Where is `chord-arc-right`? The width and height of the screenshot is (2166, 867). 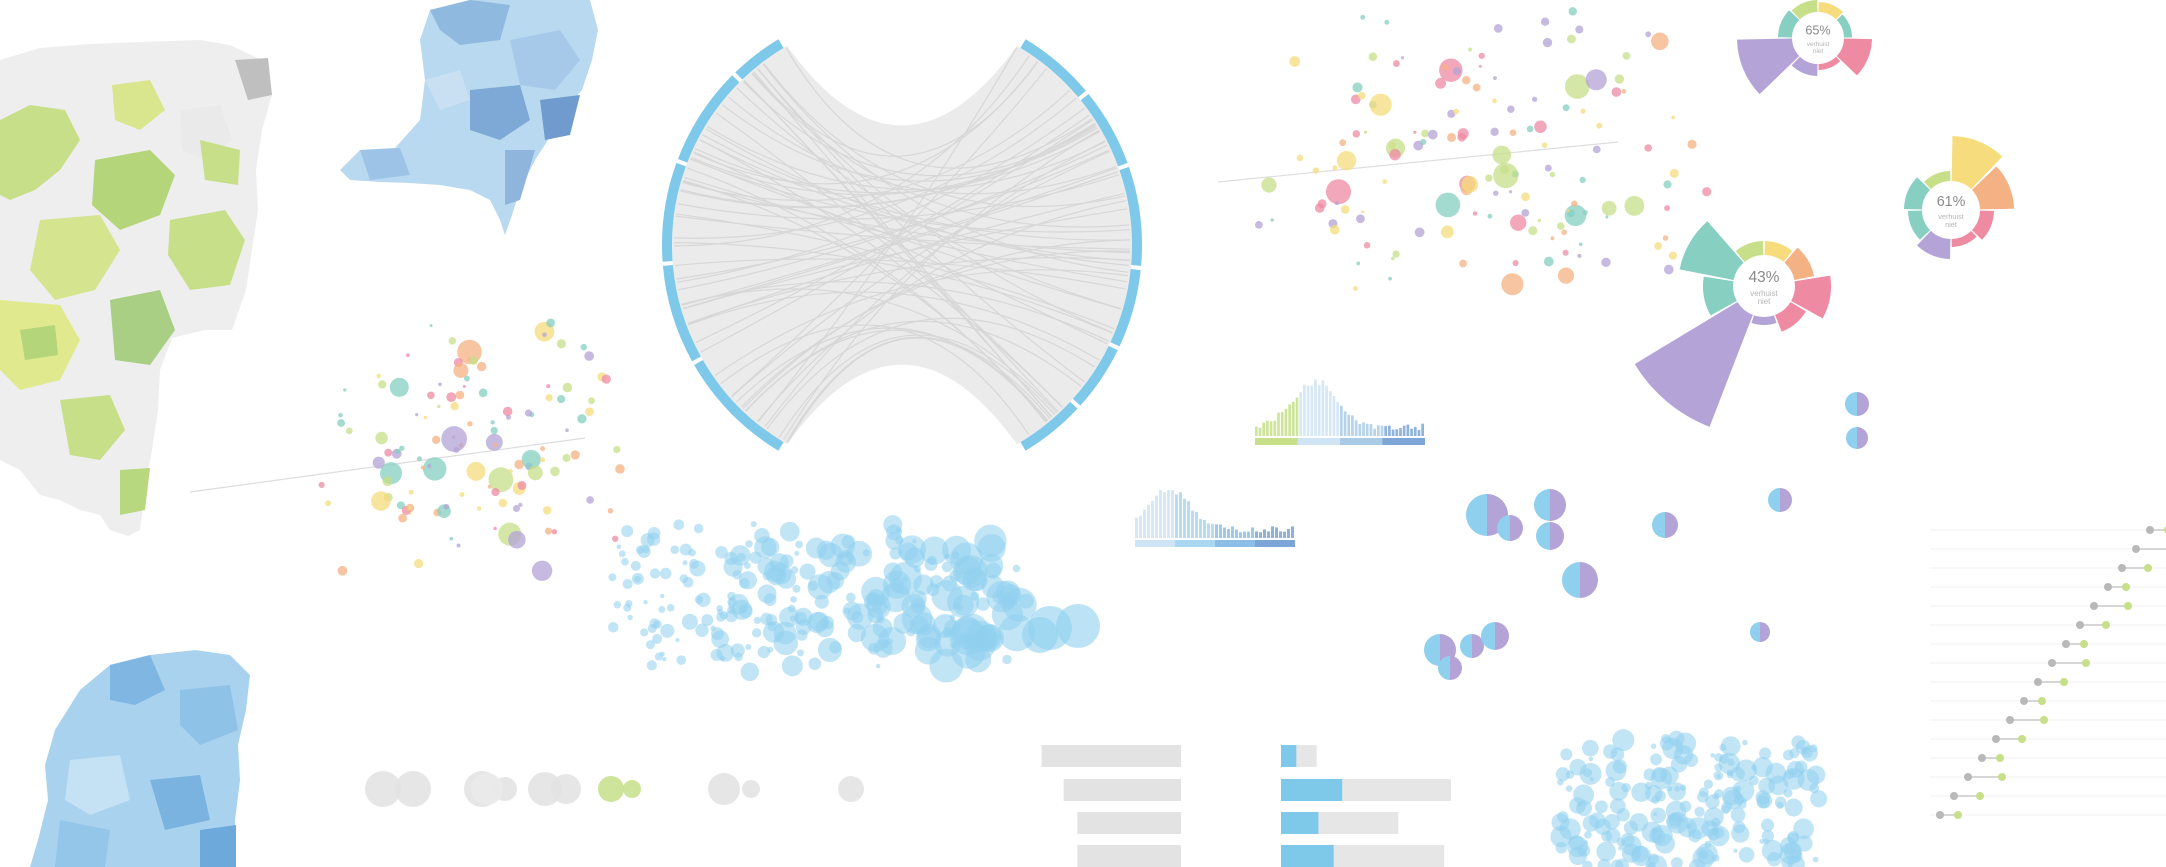
chord-arc-right is located at coordinates (1130, 216).